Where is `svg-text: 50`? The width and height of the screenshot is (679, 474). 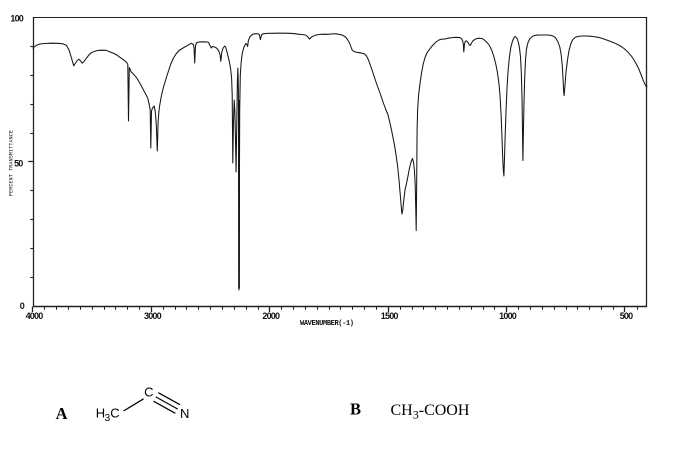
svg-text: 50 is located at coordinates (18, 163).